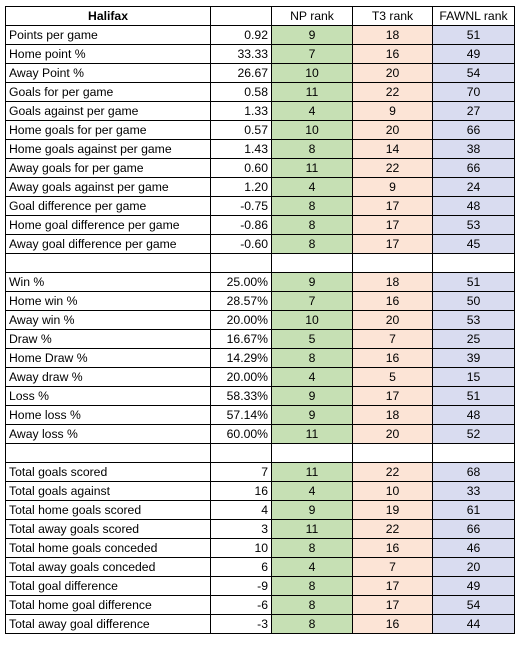 This screenshot has width=522, height=652. What do you see at coordinates (392, 16) in the screenshot?
I see `t3-rank-header: T3 rank` at bounding box center [392, 16].